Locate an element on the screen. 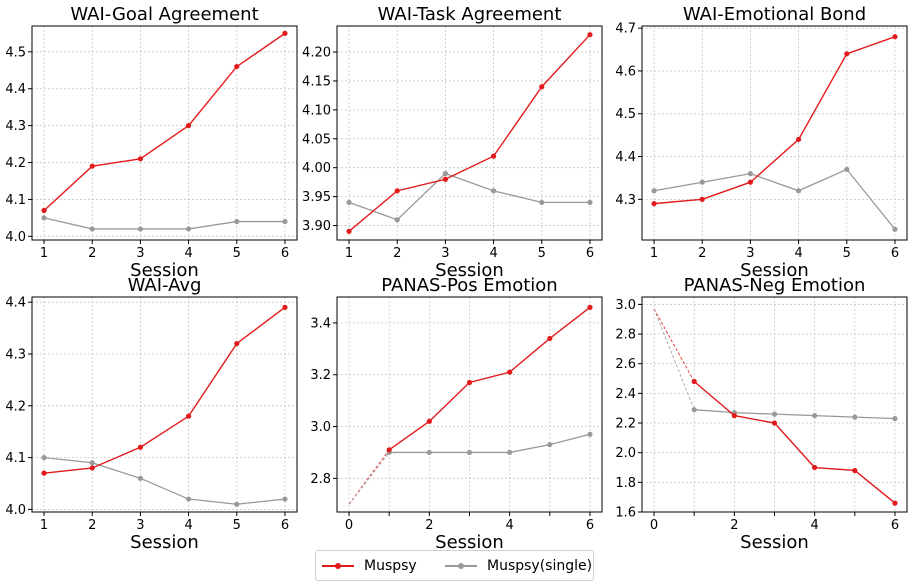  y-tick-label: 3.4 is located at coordinates (320, 323).